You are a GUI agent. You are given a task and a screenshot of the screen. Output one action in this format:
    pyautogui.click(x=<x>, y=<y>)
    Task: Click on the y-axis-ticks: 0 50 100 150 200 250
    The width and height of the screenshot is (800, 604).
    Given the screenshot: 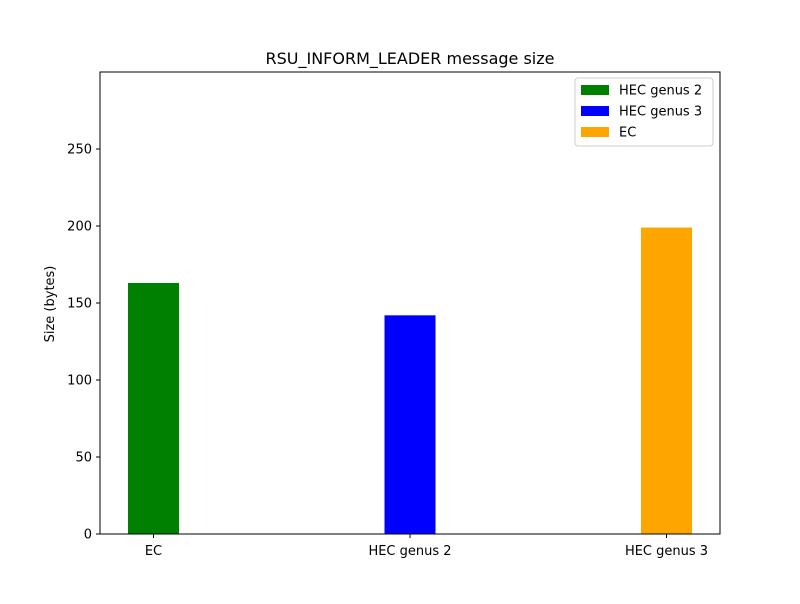 What is the action you would take?
    pyautogui.click(x=83, y=343)
    